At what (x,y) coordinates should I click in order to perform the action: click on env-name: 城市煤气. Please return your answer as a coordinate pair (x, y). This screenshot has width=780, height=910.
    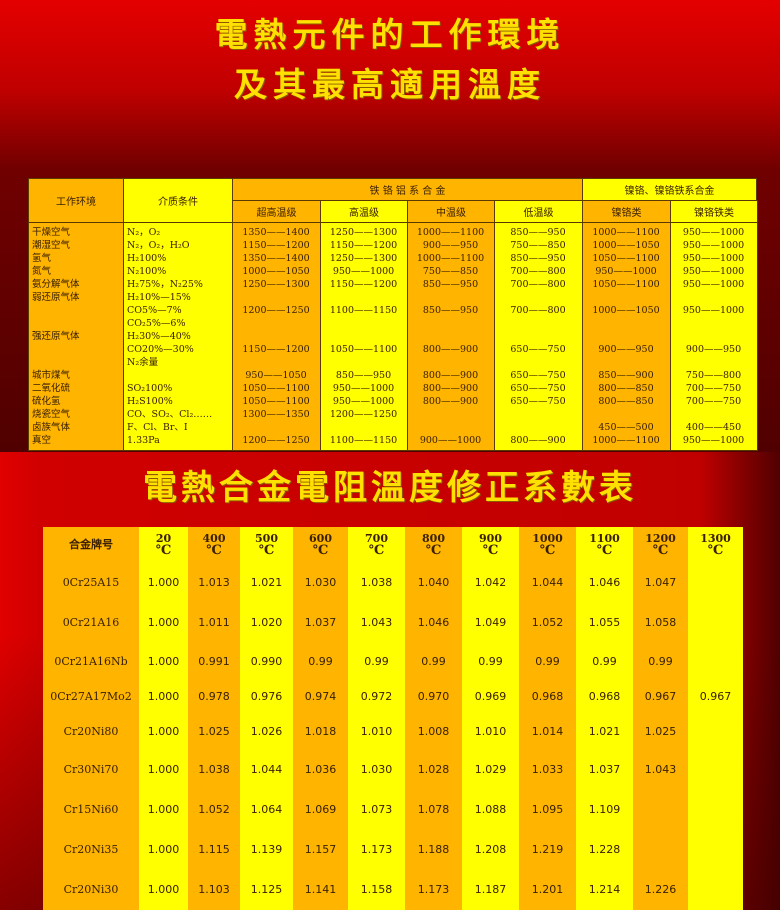
    Looking at the image, I should click on (51, 375).